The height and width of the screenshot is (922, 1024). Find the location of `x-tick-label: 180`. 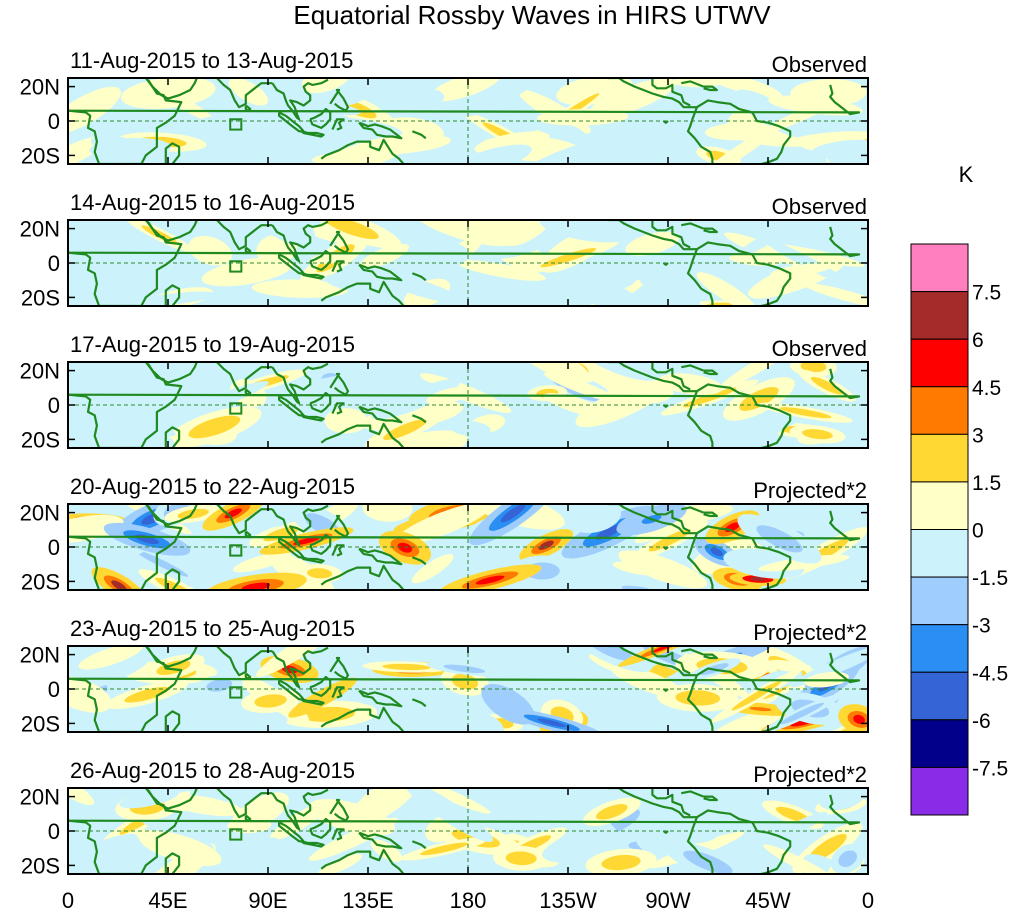

x-tick-label: 180 is located at coordinates (468, 900).